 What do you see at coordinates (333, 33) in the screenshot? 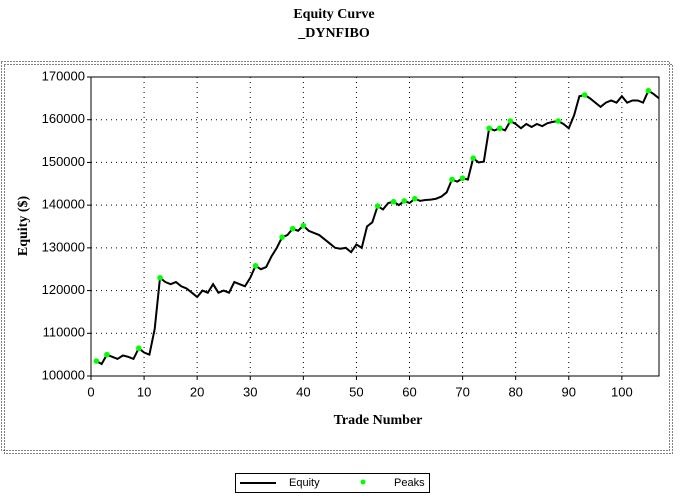
I see `chart-subtitle: _DYNFIBO` at bounding box center [333, 33].